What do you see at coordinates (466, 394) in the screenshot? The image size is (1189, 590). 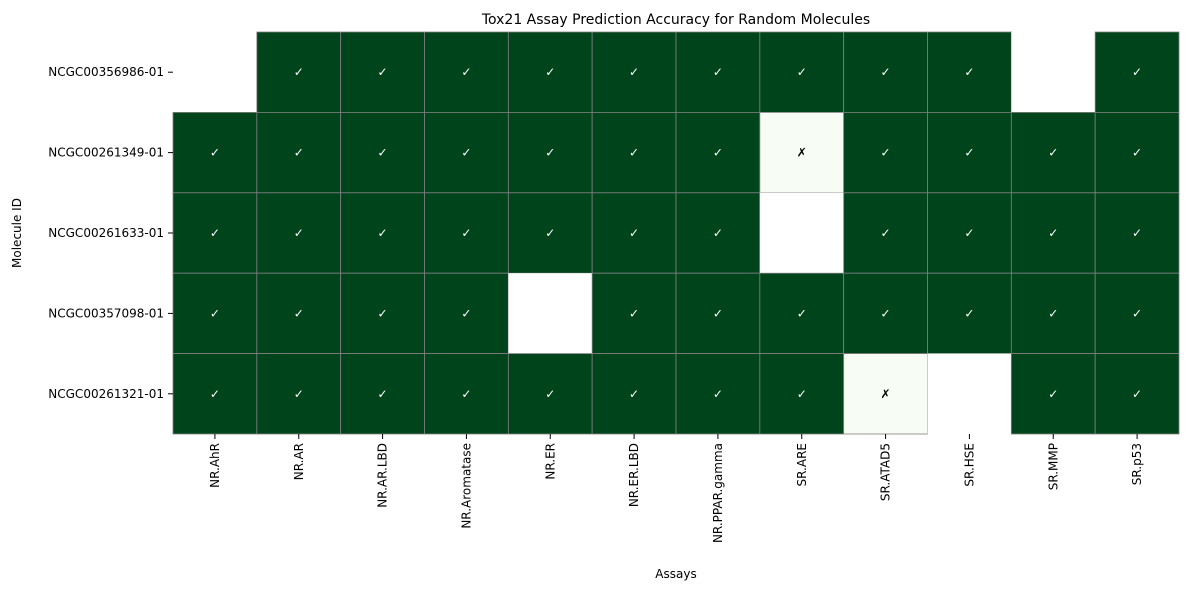 I see `heatmap-cell-r4-c3` at bounding box center [466, 394].